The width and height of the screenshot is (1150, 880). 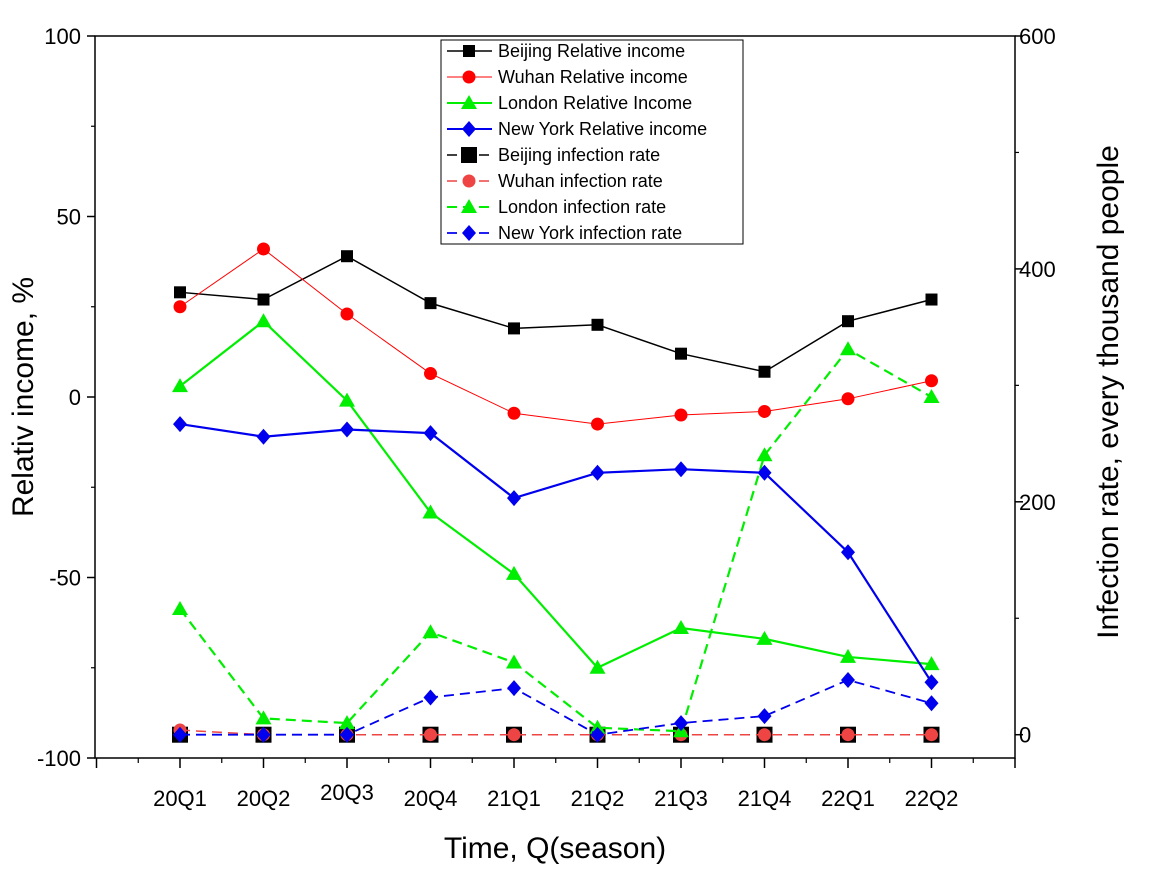 What do you see at coordinates (765, 798) in the screenshot?
I see `x-tick-label: 21Q4` at bounding box center [765, 798].